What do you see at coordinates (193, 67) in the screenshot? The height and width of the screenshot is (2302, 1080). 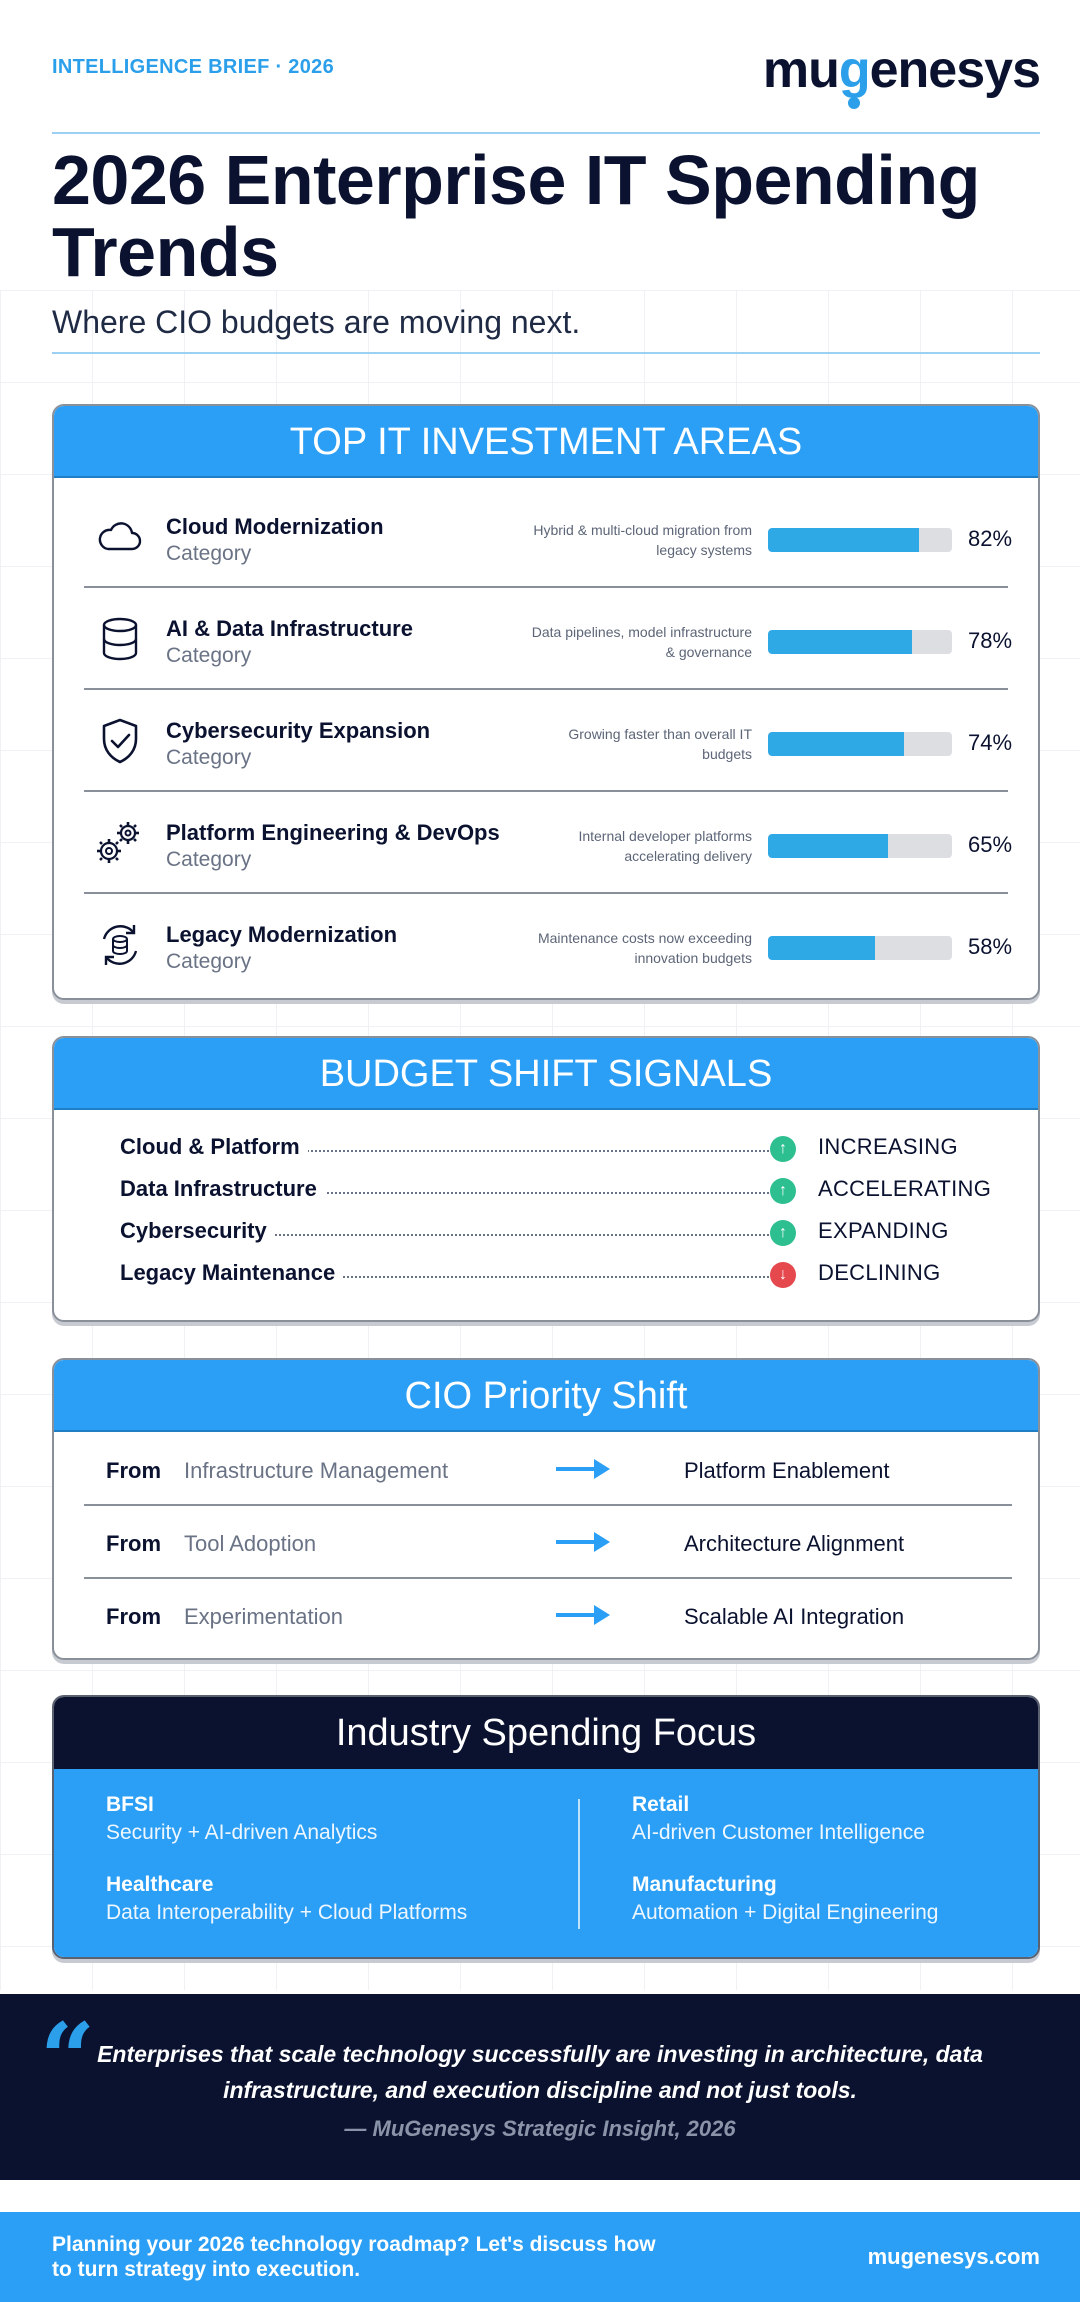 I see `brief-label: INTELLIGENCE BRIEF · 2026` at bounding box center [193, 67].